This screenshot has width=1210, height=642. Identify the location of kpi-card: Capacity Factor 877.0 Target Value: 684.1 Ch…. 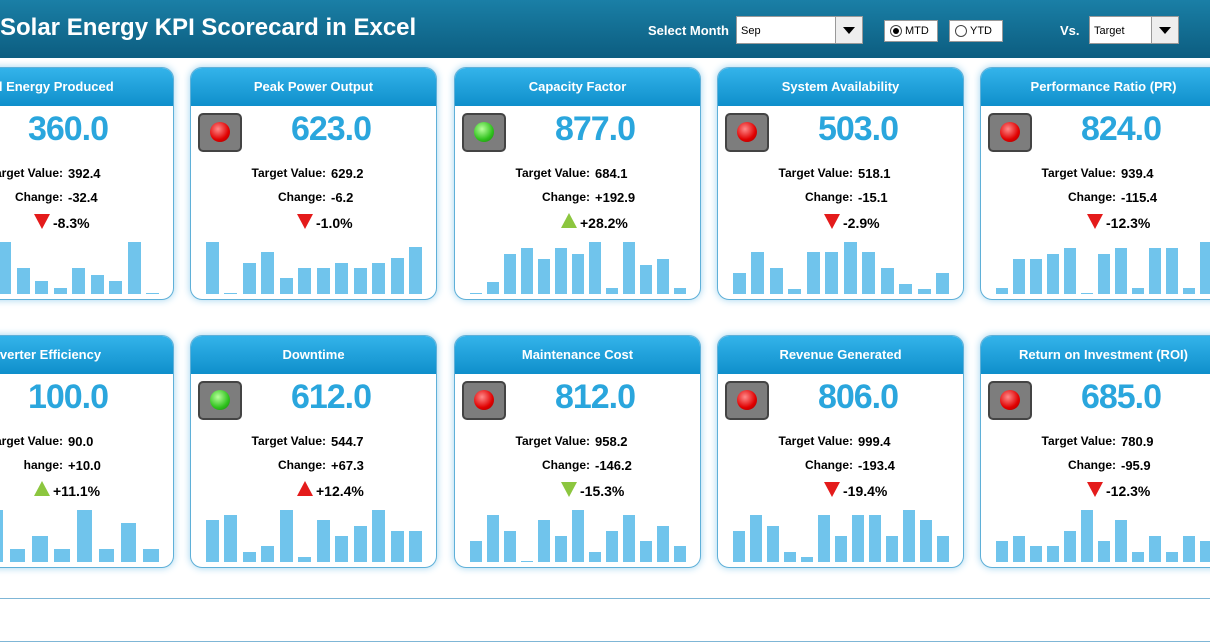
(577, 183).